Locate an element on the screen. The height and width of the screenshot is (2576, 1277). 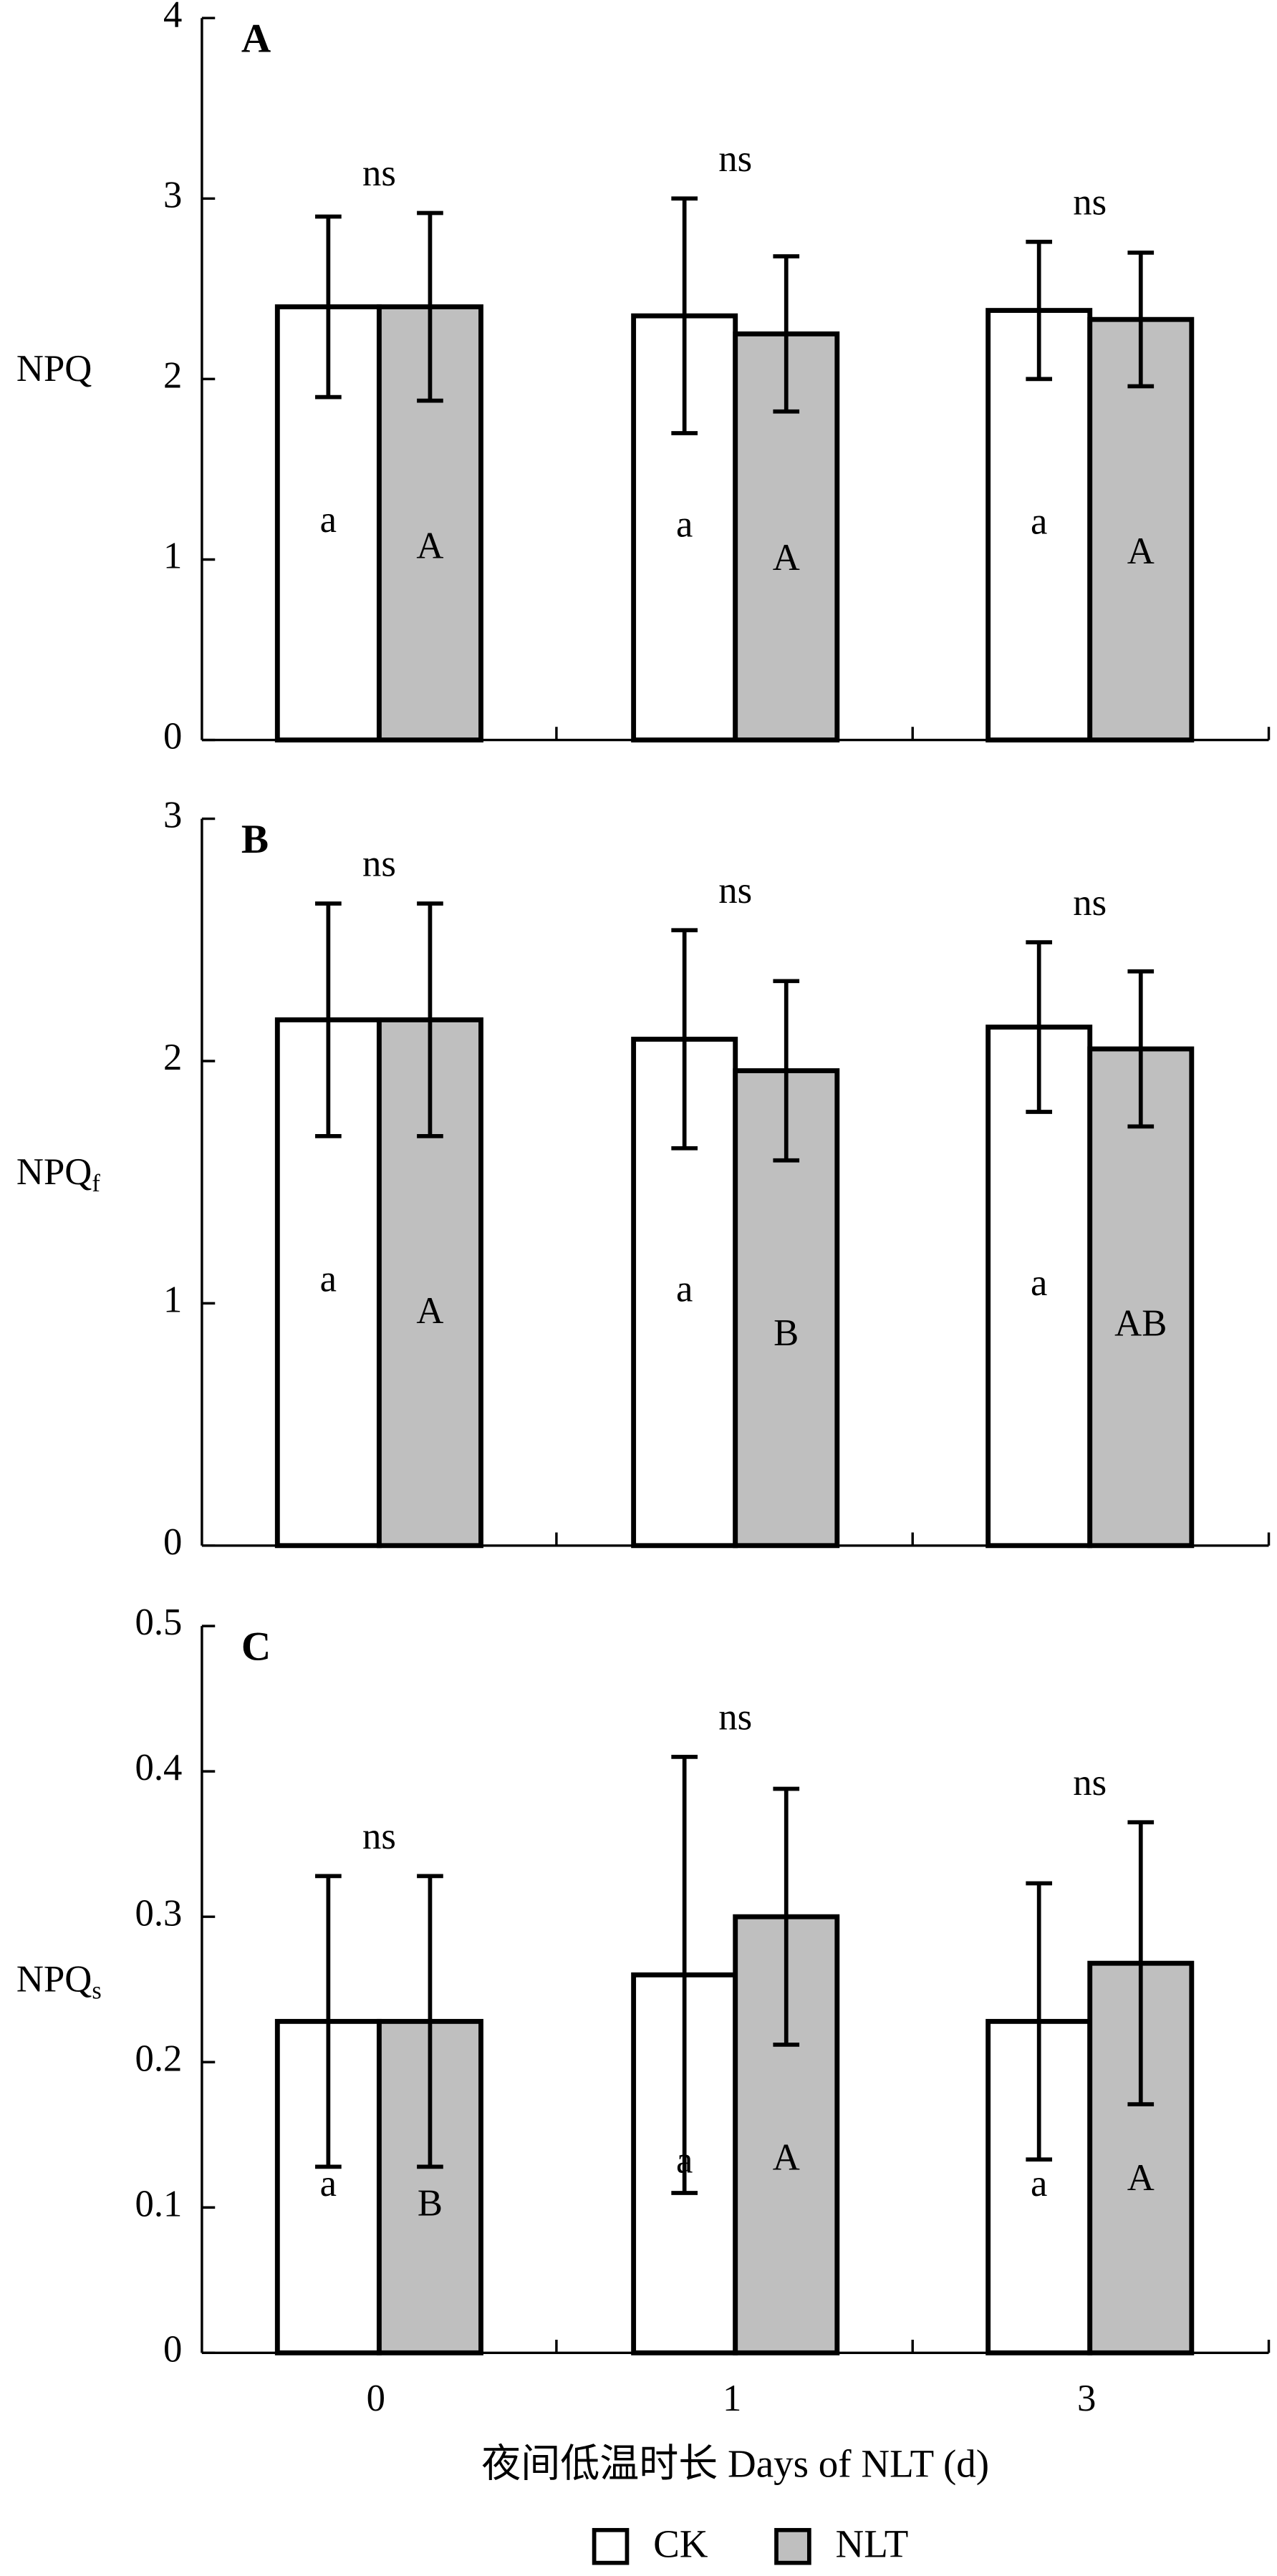
y-tick-label: 0.2 is located at coordinates (159, 2058).